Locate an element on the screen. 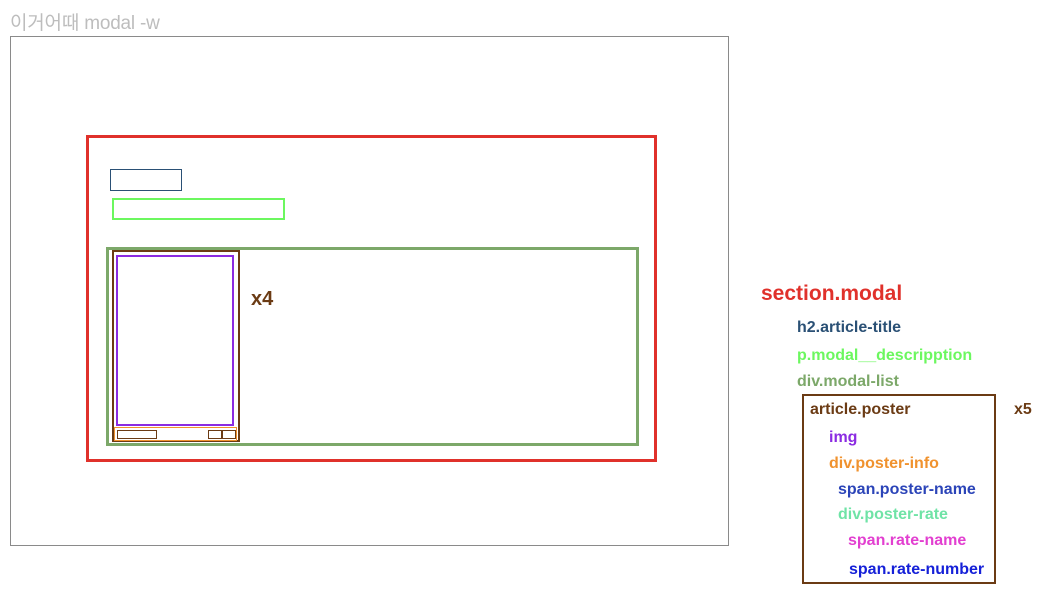 The image size is (1046, 598). poster-box is located at coordinates (176, 346).